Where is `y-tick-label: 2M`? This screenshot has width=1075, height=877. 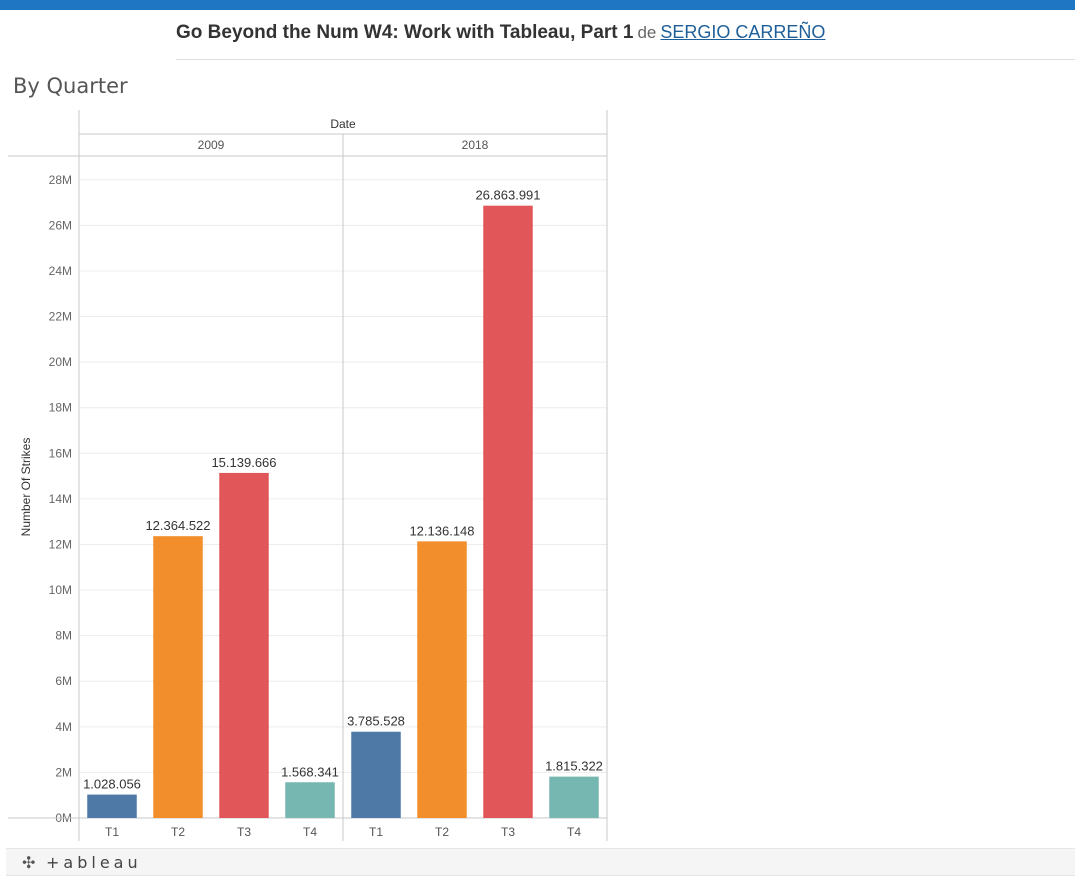 y-tick-label: 2M is located at coordinates (63, 772).